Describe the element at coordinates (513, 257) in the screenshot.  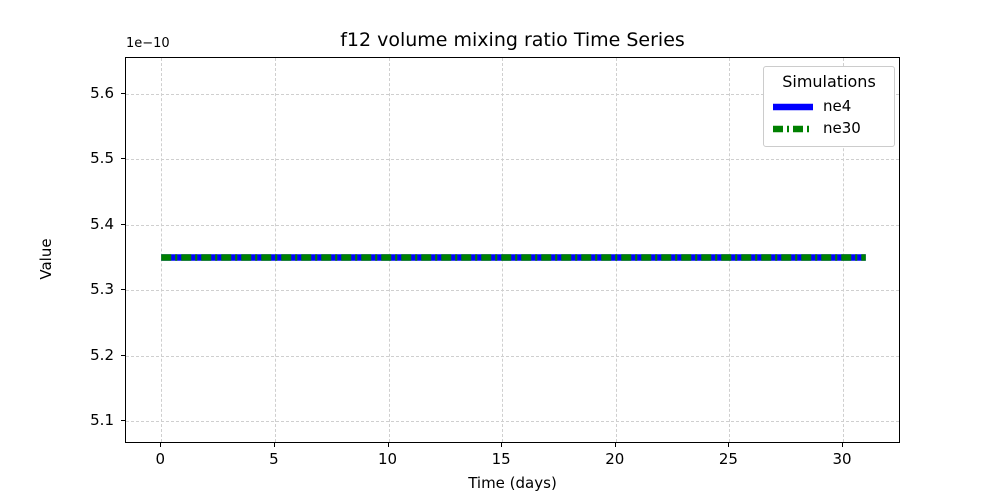
I see `series-svg` at that location.